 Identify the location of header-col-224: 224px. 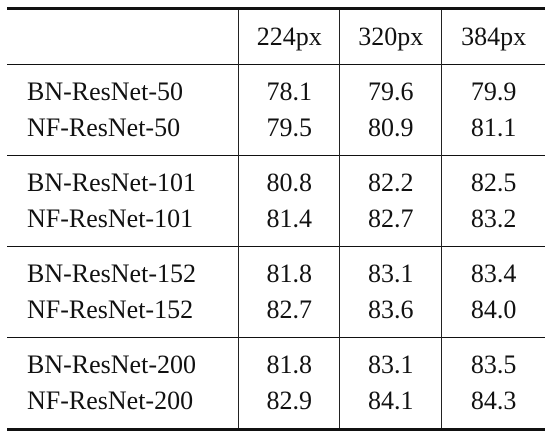
(289, 36).